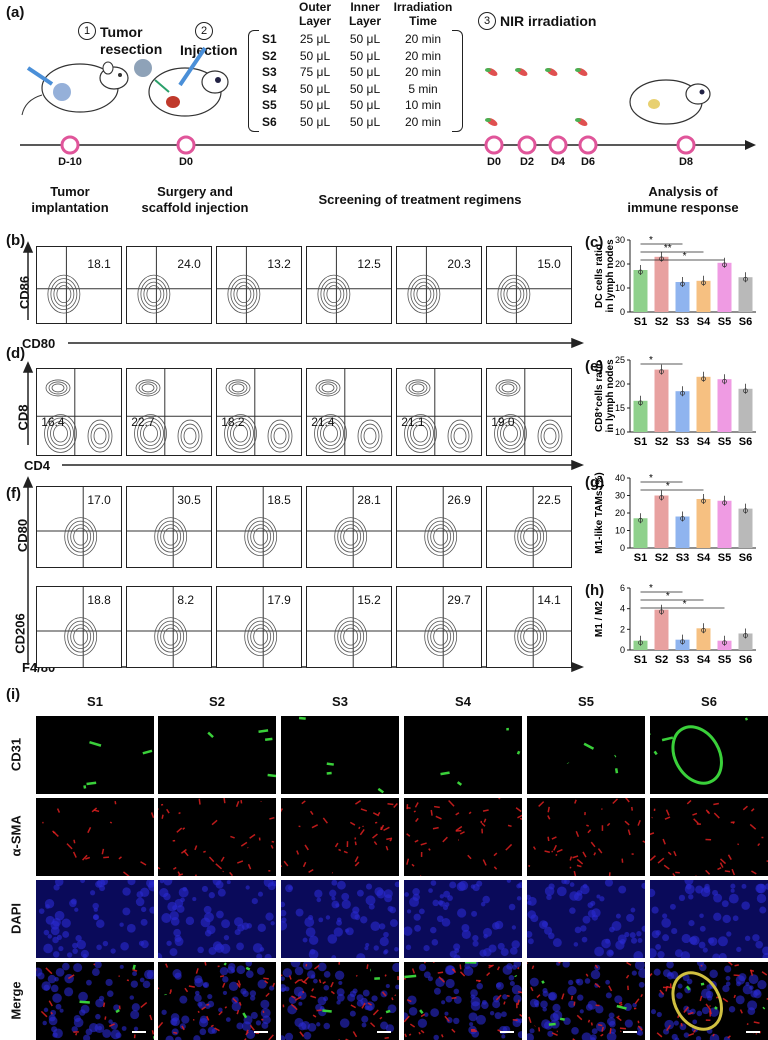 The image size is (768, 1040). What do you see at coordinates (16, 837) in the screenshot?
I see `micro-row-label: α-SMA` at bounding box center [16, 837].